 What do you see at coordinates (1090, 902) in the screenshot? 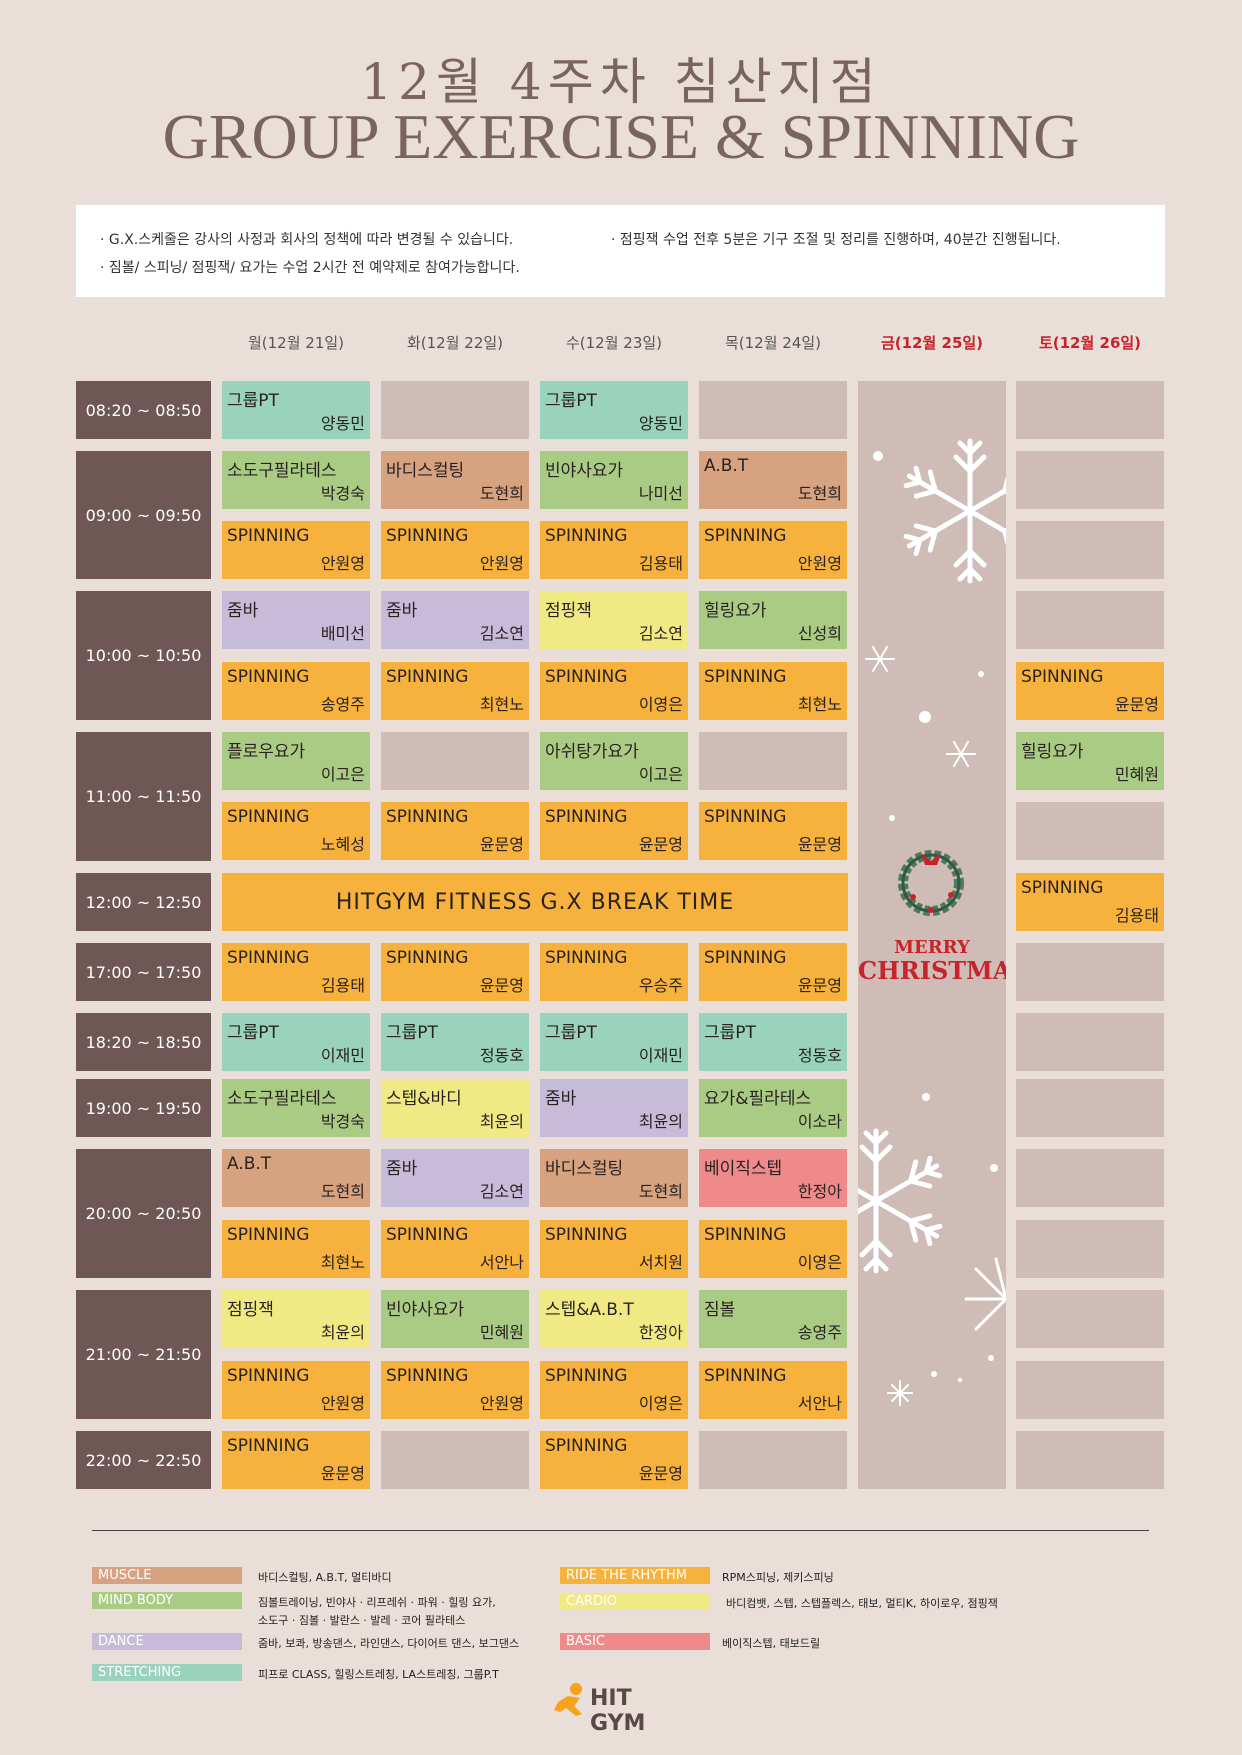
I see `class-cell: SPINNING 김용태` at bounding box center [1090, 902].